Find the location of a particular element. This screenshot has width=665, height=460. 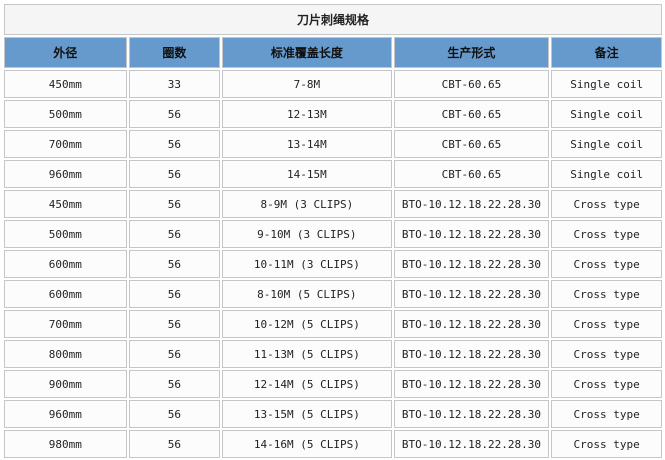

column-header: 备注 is located at coordinates (606, 52).